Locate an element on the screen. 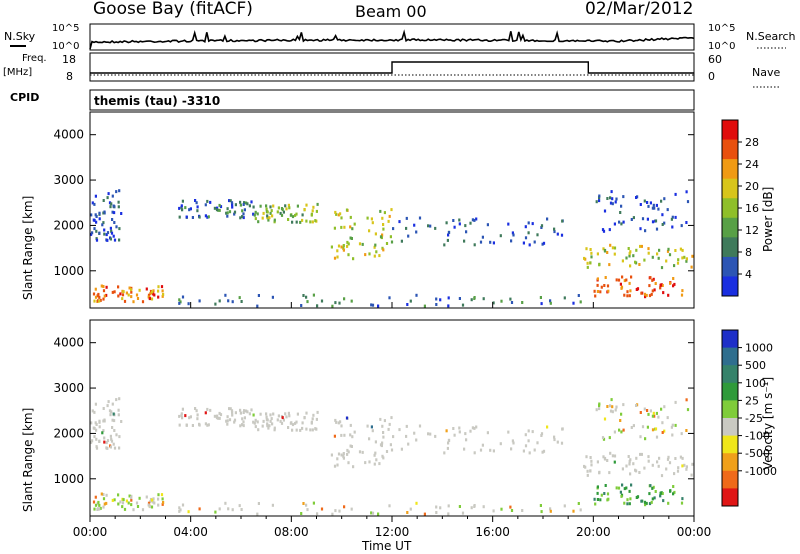 Image resolution: width=800 pixels, height=554 pixels. freq-left-tick-bottom: 8 is located at coordinates (69, 76).